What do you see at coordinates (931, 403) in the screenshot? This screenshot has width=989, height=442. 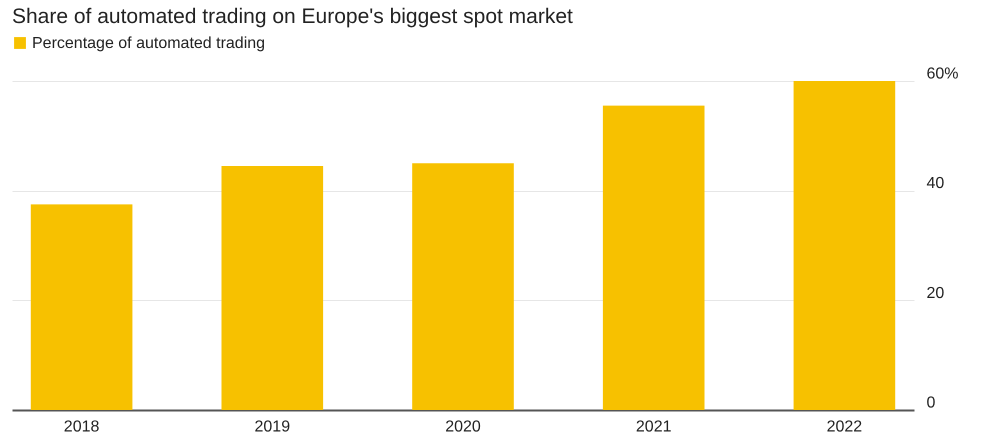 I see `y-tick-label: 0` at bounding box center [931, 403].